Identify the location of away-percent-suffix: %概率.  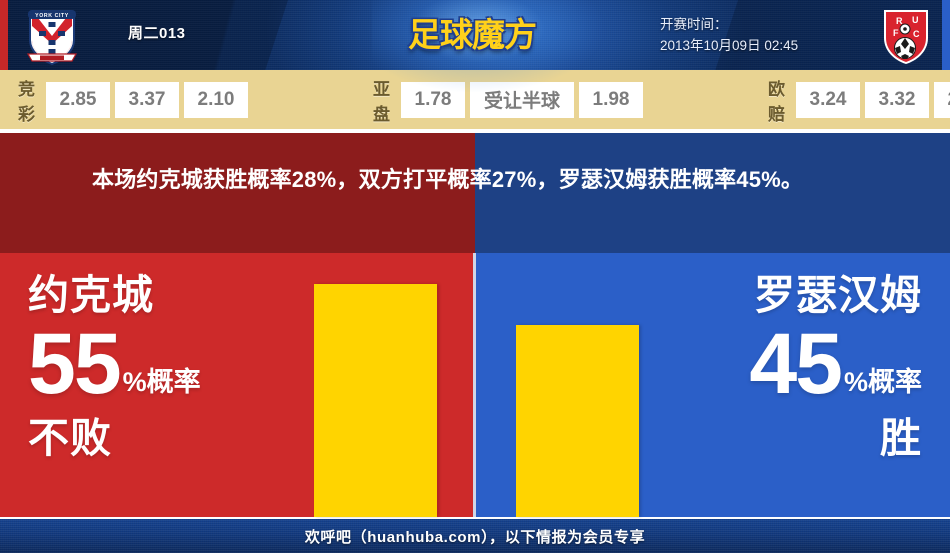
(882, 382).